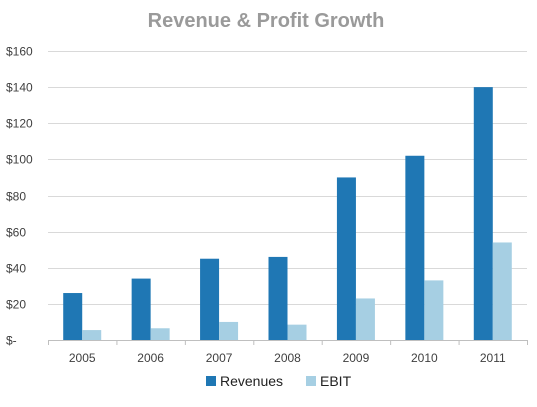 Image resolution: width=537 pixels, height=407 pixels. What do you see at coordinates (11, 341) in the screenshot?
I see `y-tick-label: $-` at bounding box center [11, 341].